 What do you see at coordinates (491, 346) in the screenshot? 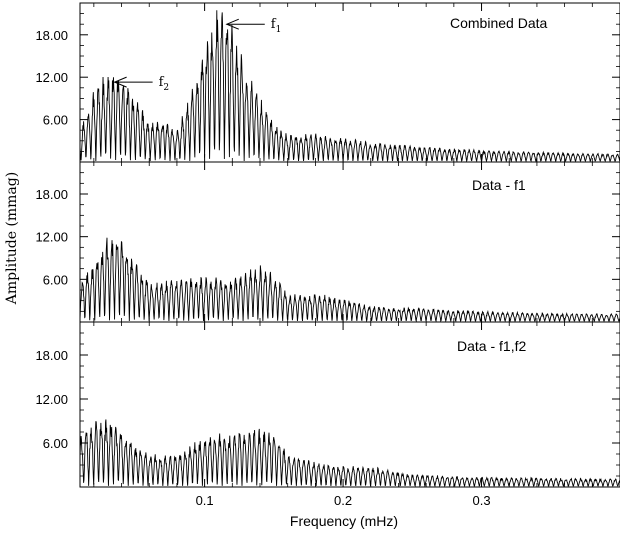
I see `panel-label: Data - f1,f2` at bounding box center [491, 346].